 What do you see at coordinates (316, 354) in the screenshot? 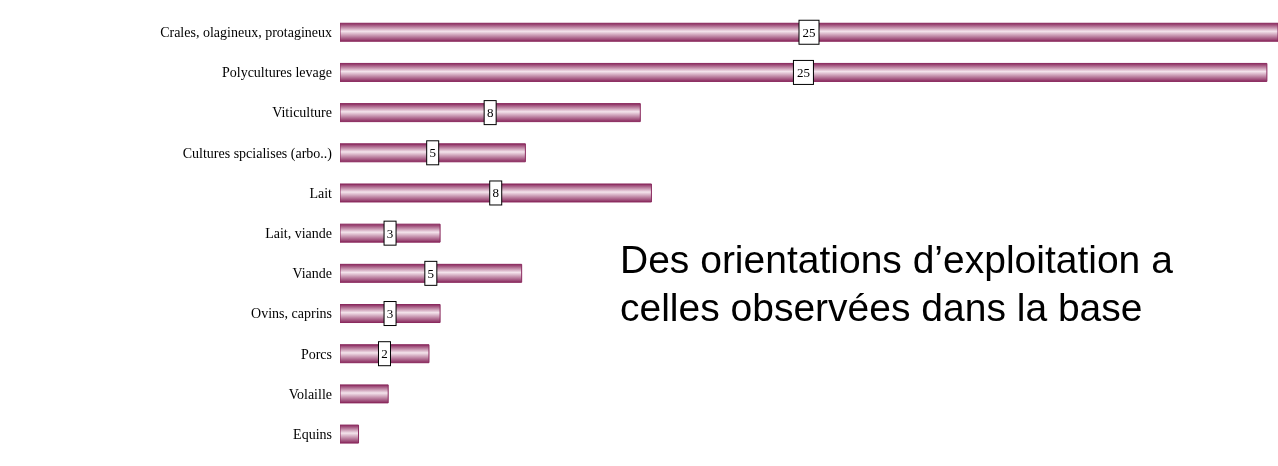
I see `y-tick-label: Porcs` at bounding box center [316, 354].